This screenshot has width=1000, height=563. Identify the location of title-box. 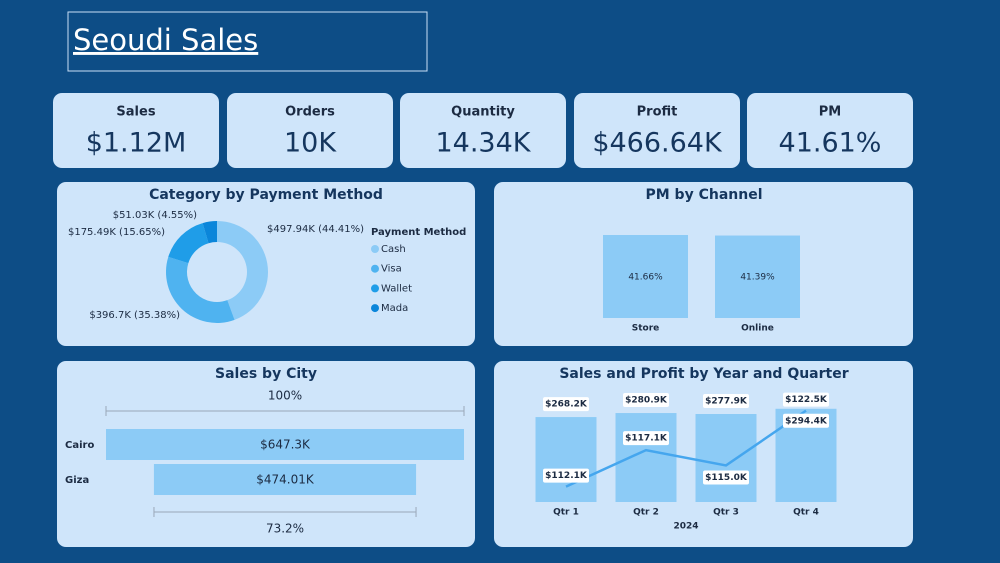
(247, 41).